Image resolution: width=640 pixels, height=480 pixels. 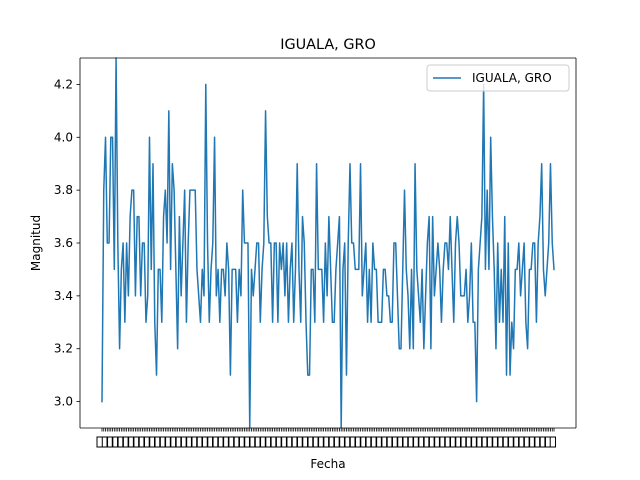 What do you see at coordinates (512, 78) in the screenshot?
I see `legend-entry-label: IGUALA, GRO` at bounding box center [512, 78].